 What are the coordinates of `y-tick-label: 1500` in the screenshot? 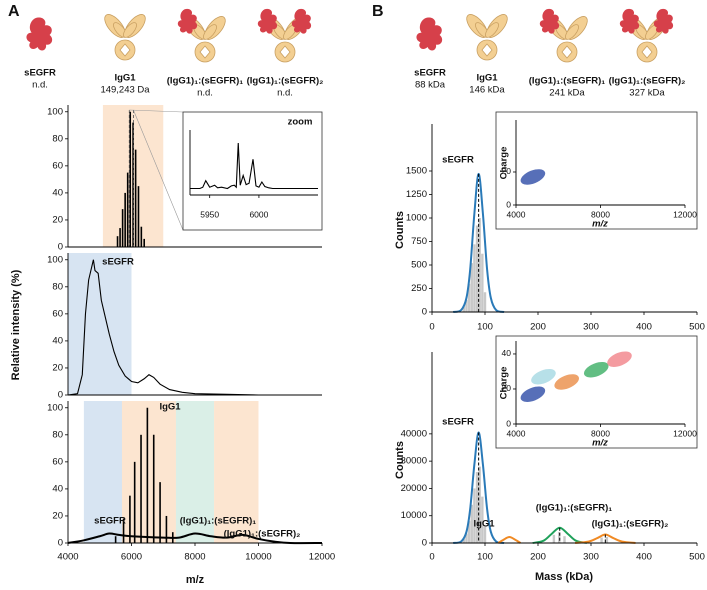 It's located at (416, 171).